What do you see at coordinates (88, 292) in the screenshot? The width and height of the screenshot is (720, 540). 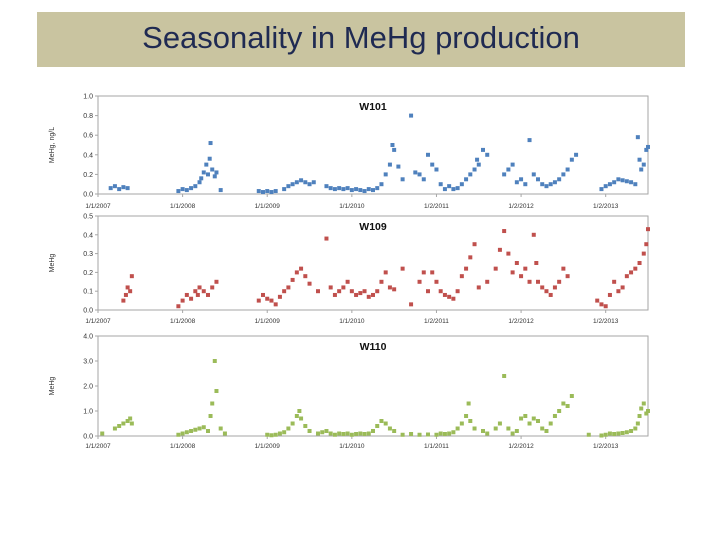 I see `y-tick-label: 0.1` at bounding box center [88, 292].